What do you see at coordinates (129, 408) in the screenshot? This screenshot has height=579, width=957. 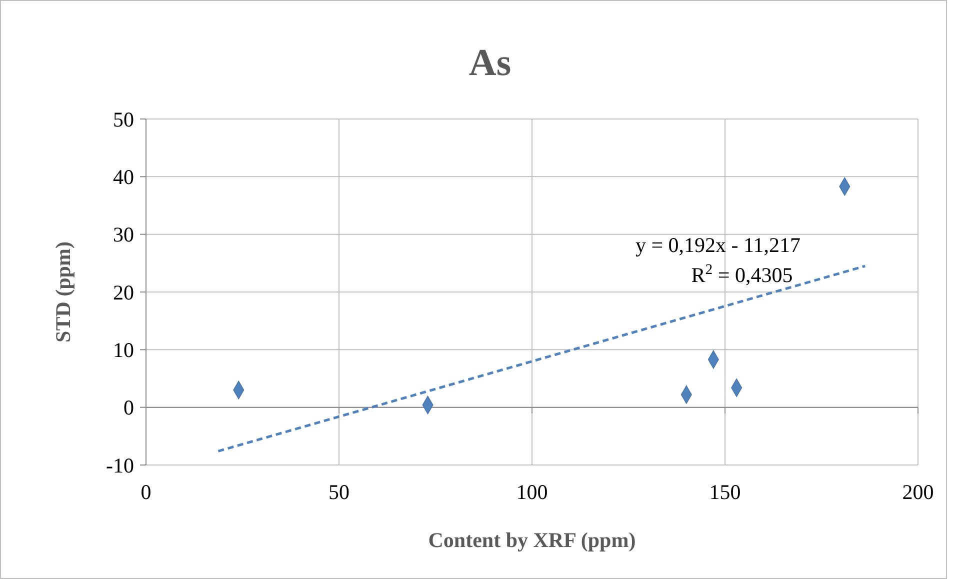 I see `y-tick-label: 0` at bounding box center [129, 408].